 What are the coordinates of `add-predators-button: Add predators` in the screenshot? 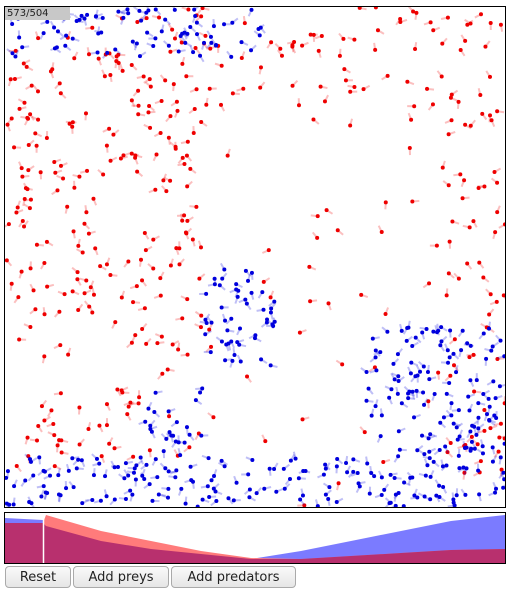 It's located at (233, 577).